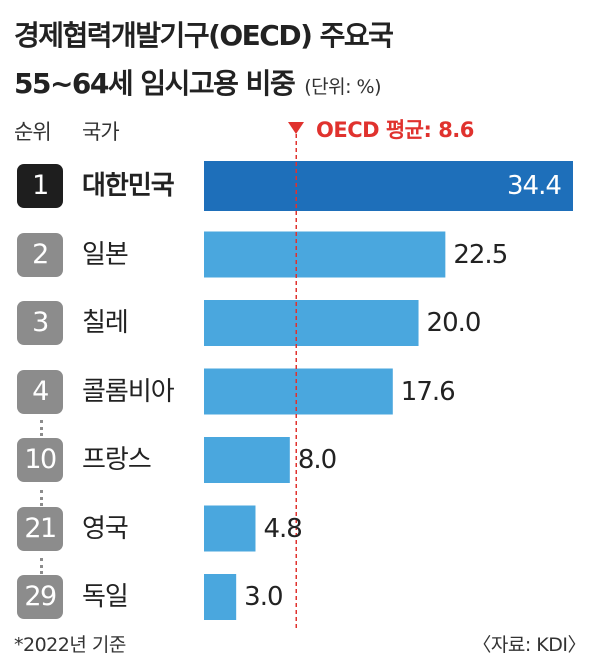 Image resolution: width=600 pixels, height=666 pixels. What do you see at coordinates (317, 460) in the screenshot?
I see `data-label: 8.0` at bounding box center [317, 460].